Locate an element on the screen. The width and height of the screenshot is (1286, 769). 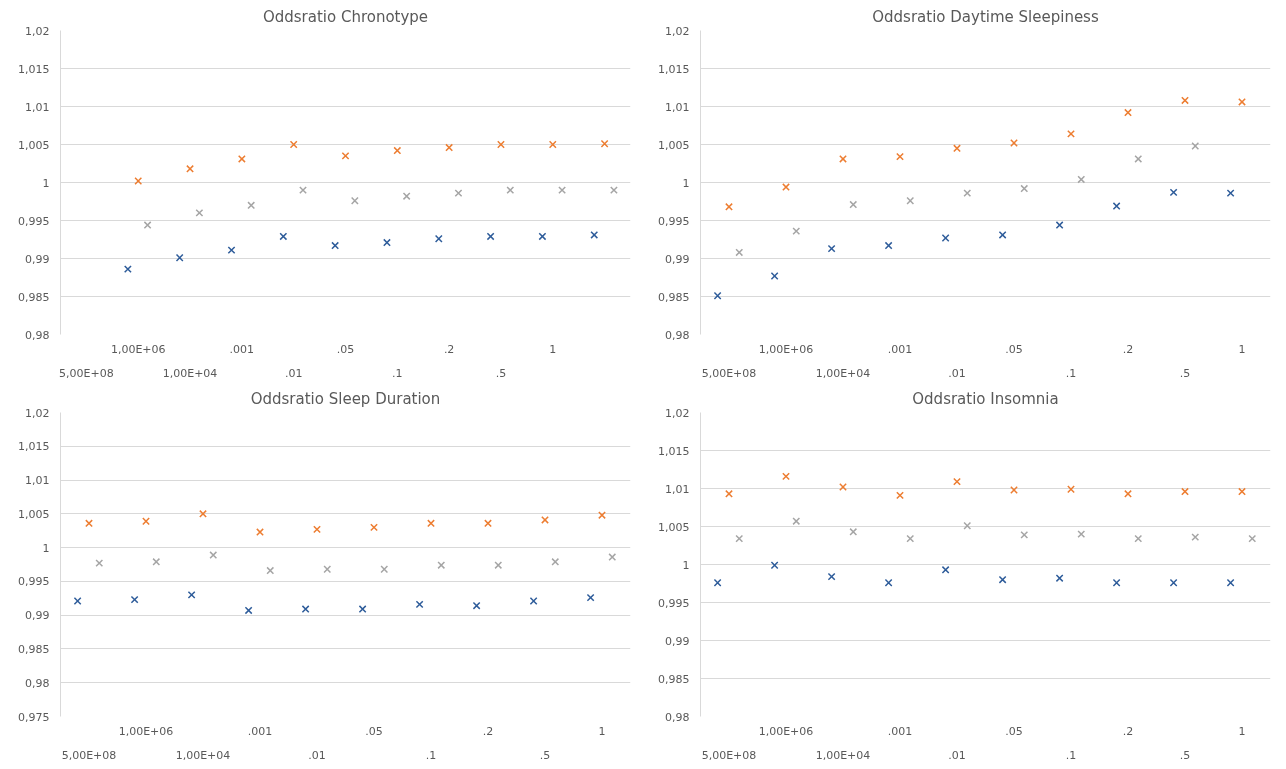
chart-title: Oddsratio Daytime Sleepiness is located at coordinates (985, 16).